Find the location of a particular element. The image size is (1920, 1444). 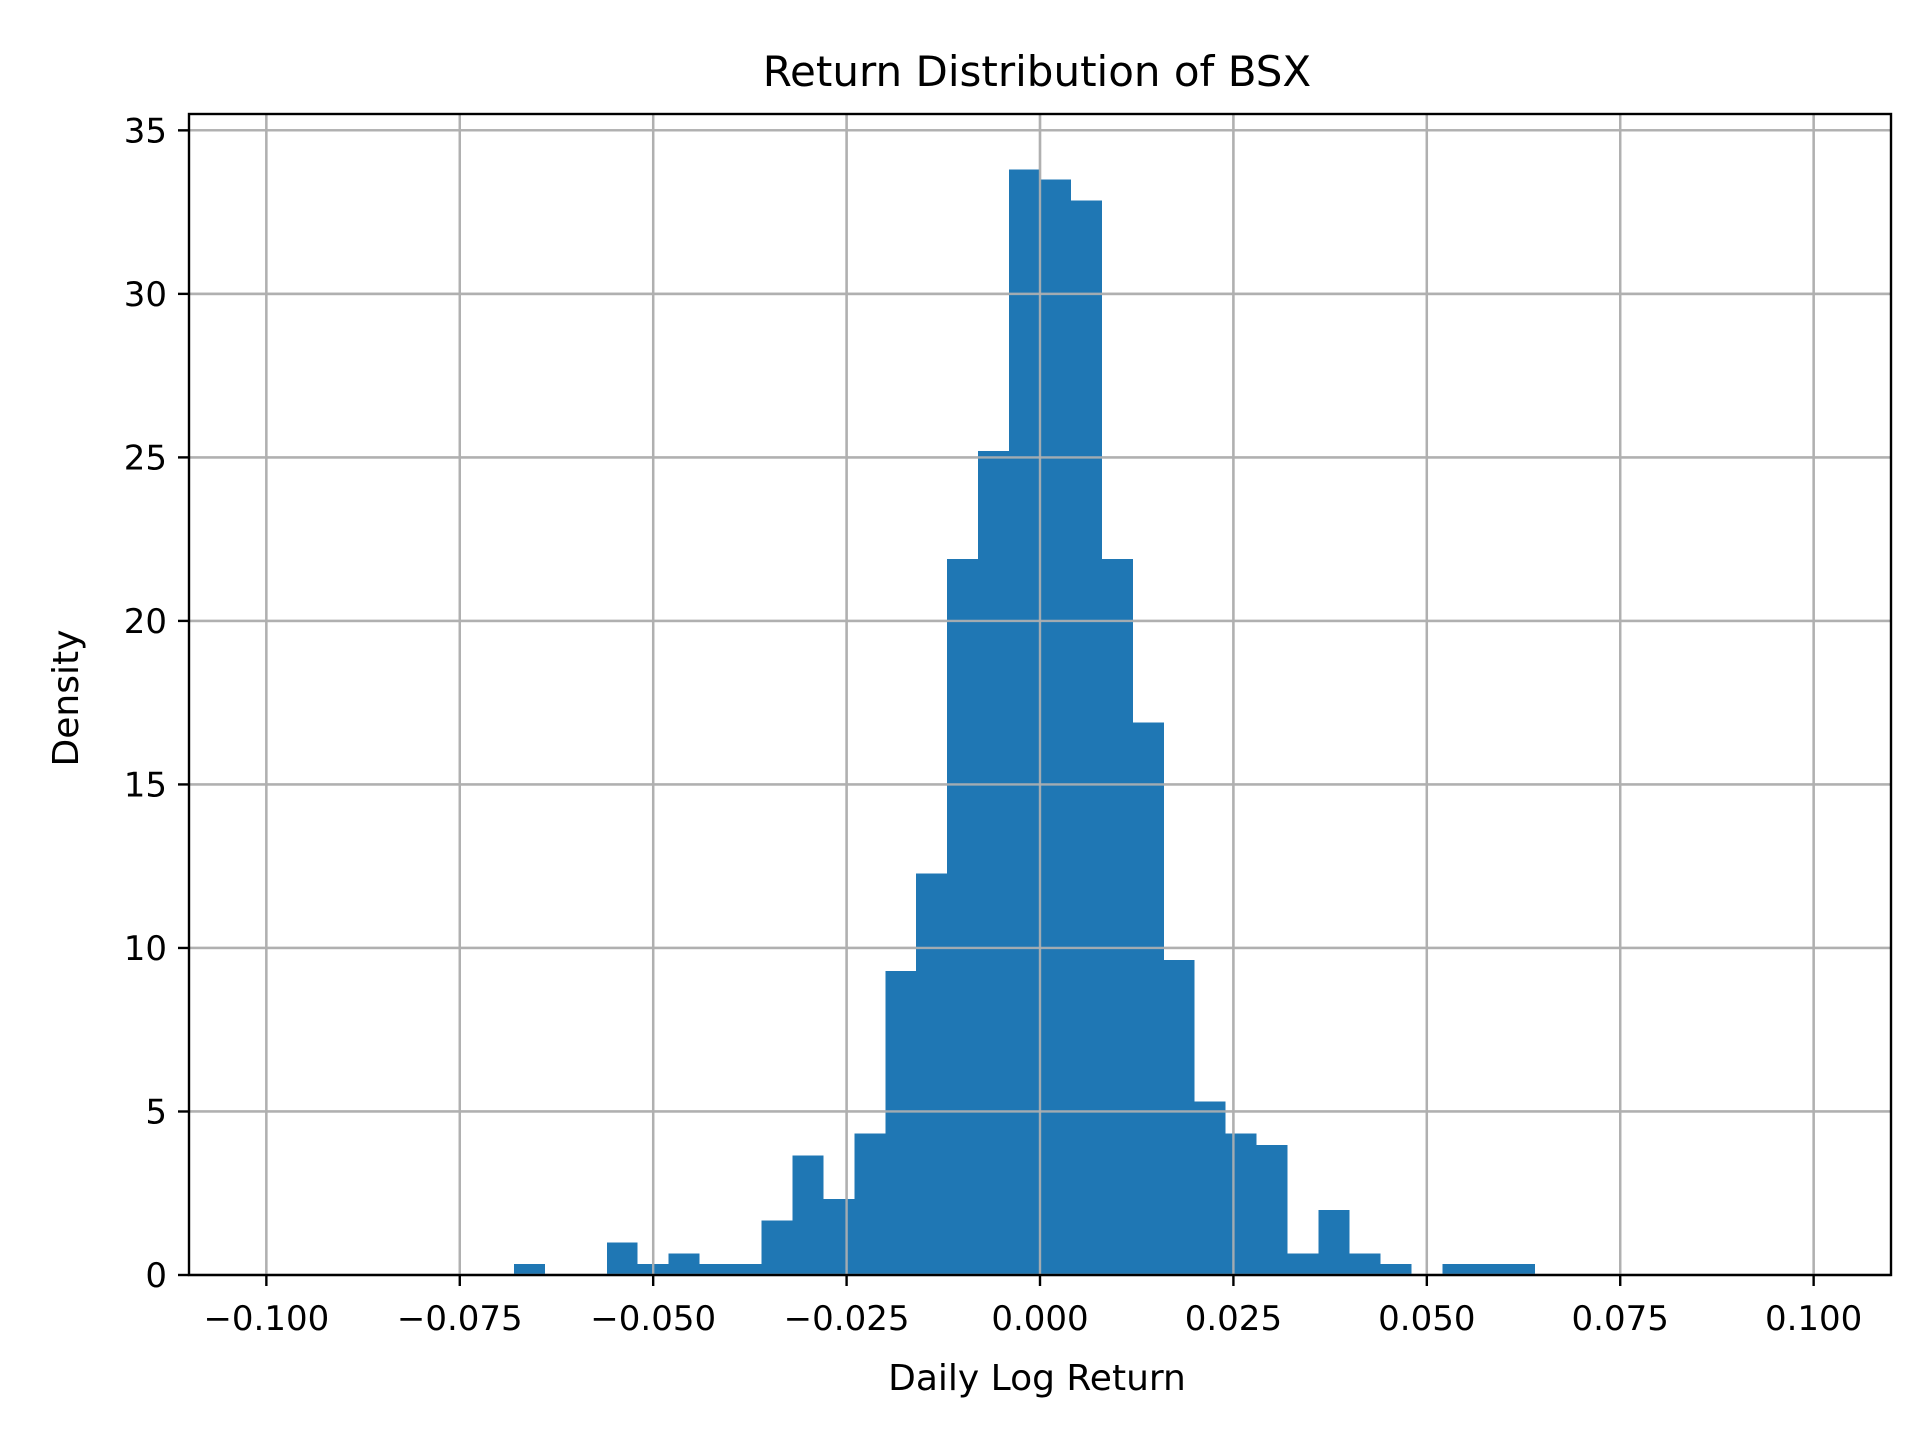

y-tick-label: 35 is located at coordinates (145, 131).